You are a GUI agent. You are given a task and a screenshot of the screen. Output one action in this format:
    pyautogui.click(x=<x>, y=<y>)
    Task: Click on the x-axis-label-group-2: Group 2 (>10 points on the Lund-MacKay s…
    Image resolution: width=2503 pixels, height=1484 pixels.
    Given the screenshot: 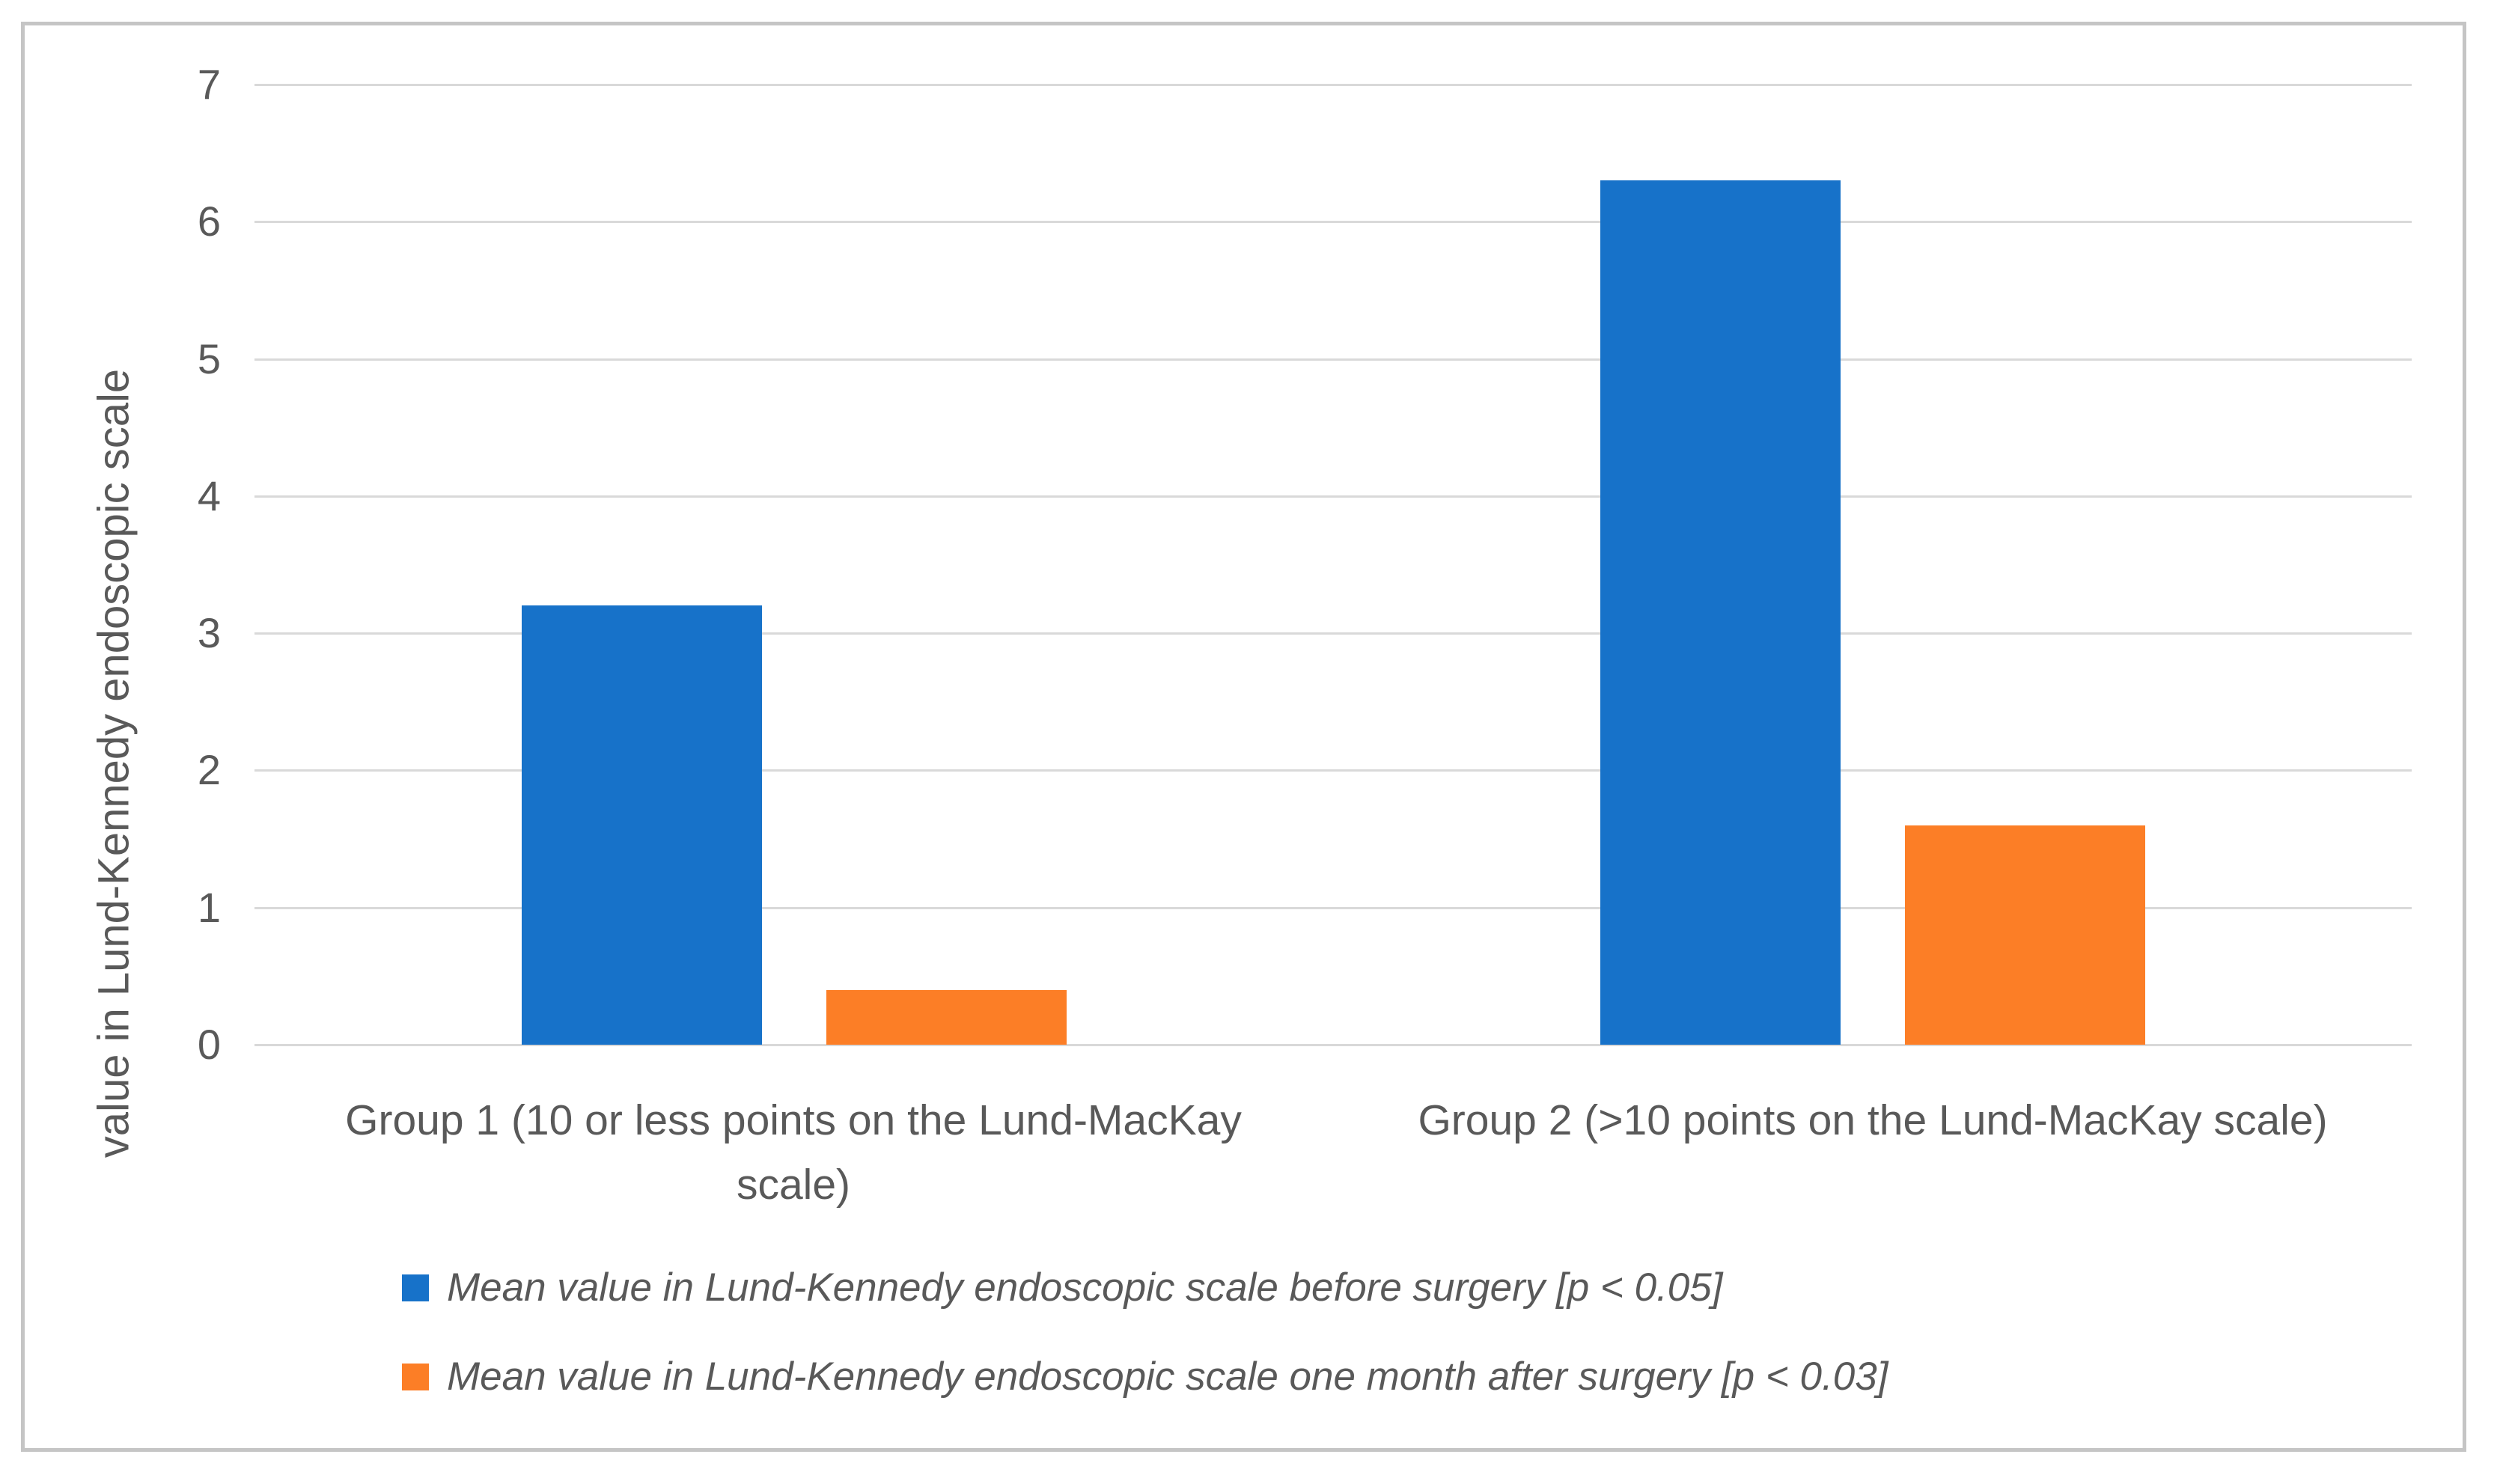 What is the action you would take?
    pyautogui.click(x=1873, y=1120)
    